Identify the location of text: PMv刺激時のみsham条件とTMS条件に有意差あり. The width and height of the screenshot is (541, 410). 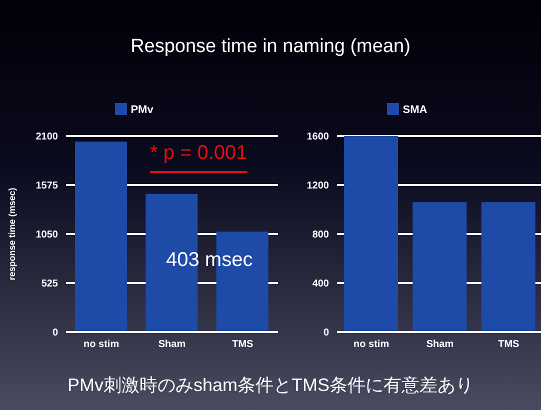
(270, 385).